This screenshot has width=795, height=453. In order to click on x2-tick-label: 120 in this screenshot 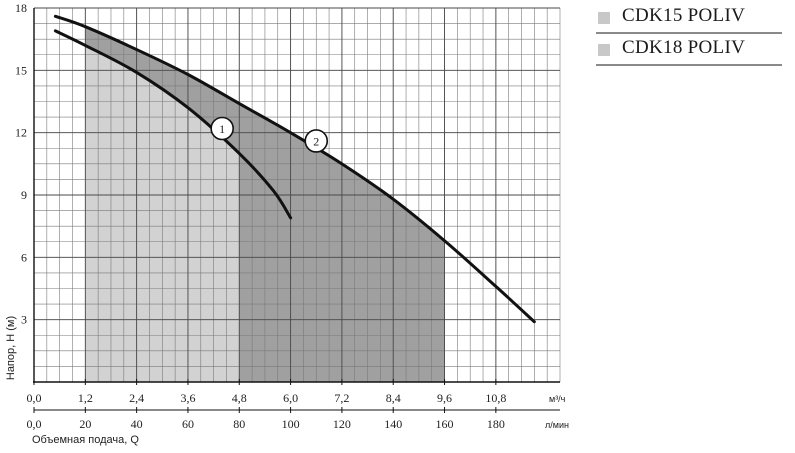, I will do `click(342, 424)`.